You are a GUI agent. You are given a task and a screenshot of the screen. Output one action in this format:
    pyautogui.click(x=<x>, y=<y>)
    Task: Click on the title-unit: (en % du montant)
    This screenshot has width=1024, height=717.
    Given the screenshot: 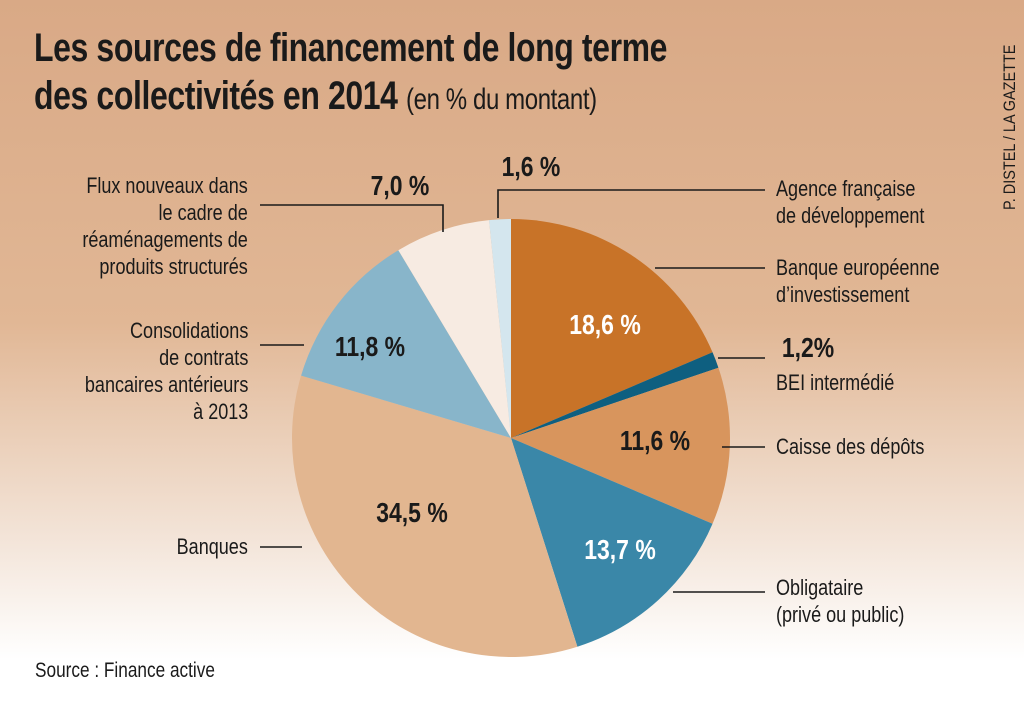 What is the action you would take?
    pyautogui.click(x=501, y=99)
    